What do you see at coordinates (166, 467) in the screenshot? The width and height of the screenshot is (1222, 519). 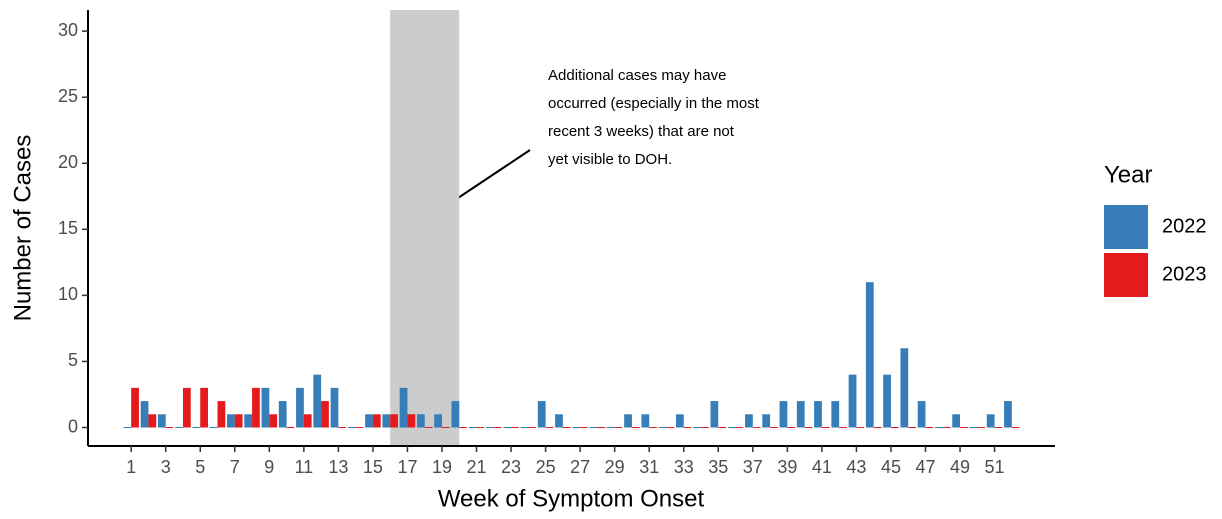 I see `x-tick-label: 3` at bounding box center [166, 467].